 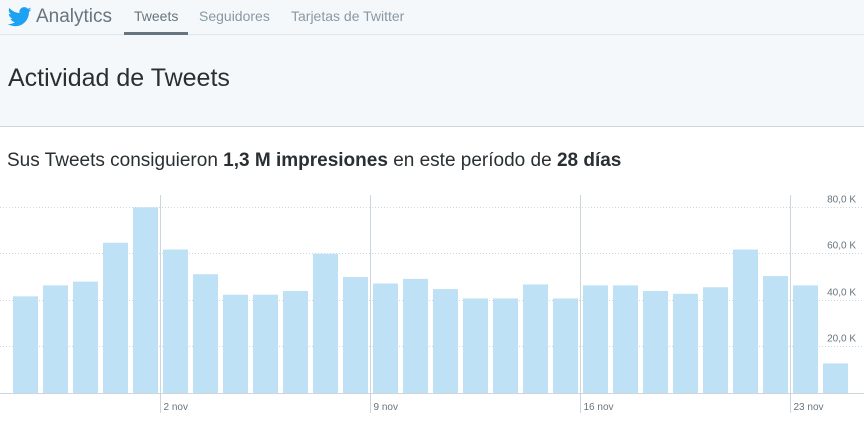 I want to click on brand: Analytics, so click(x=60, y=17).